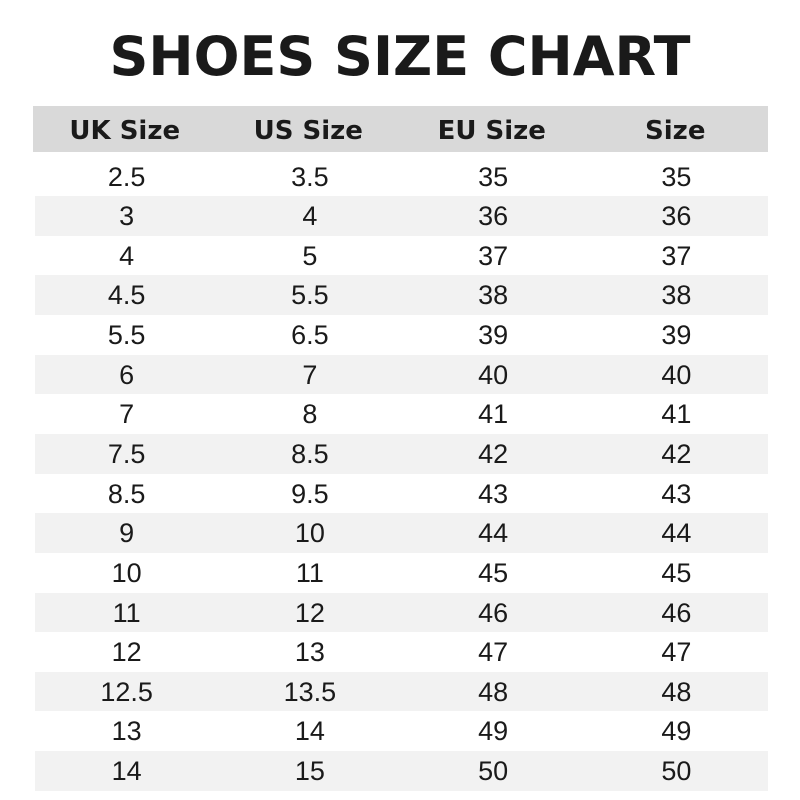  Describe the element at coordinates (401, 216) in the screenshot. I see `table-row: 3 4 36 36` at that location.